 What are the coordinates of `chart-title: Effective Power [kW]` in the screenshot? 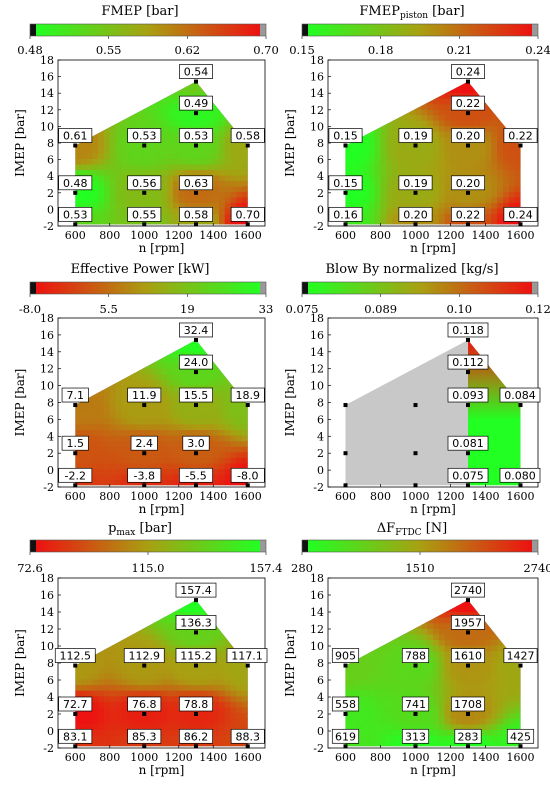 It's located at (140, 269).